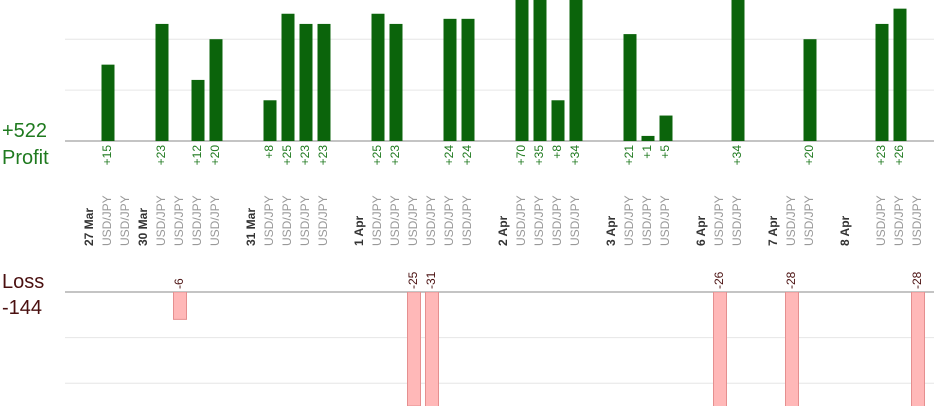  Describe the element at coordinates (845, 230) in the screenshot. I see `date-label: 8 Apr` at that location.